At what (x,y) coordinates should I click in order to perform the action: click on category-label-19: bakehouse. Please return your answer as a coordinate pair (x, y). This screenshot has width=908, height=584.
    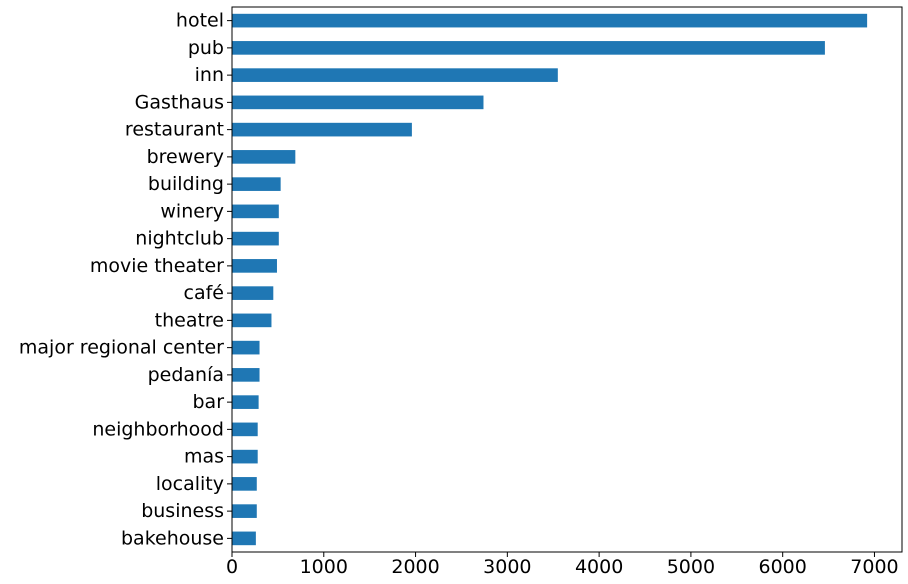
    Looking at the image, I should click on (172, 538).